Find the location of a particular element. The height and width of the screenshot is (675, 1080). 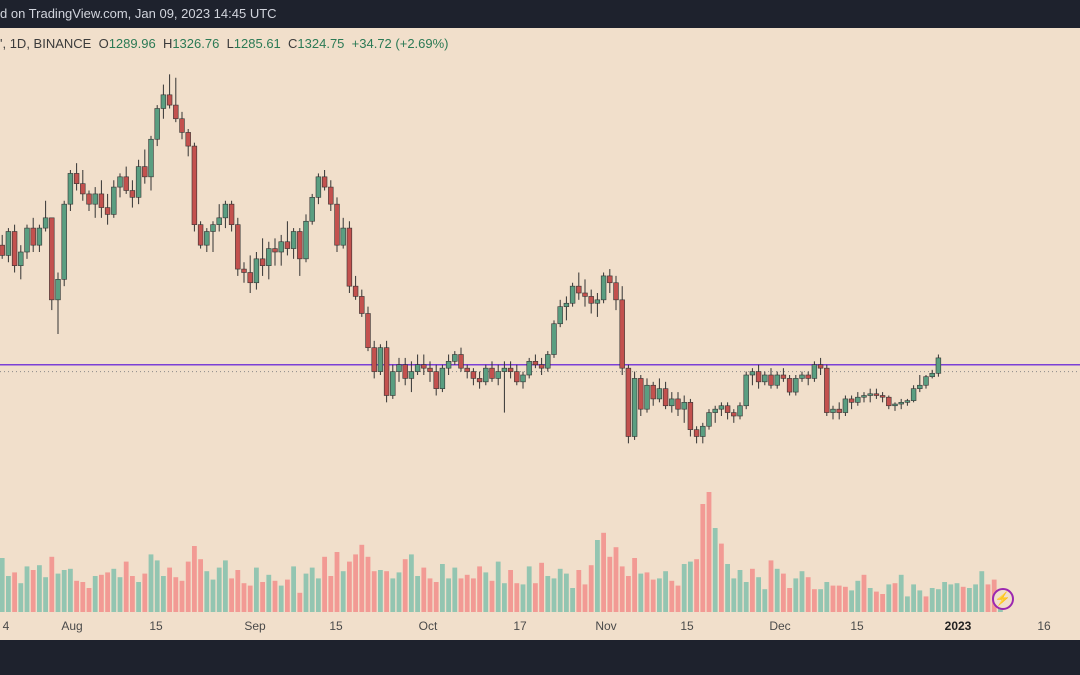

close-label: C is located at coordinates (293, 43).